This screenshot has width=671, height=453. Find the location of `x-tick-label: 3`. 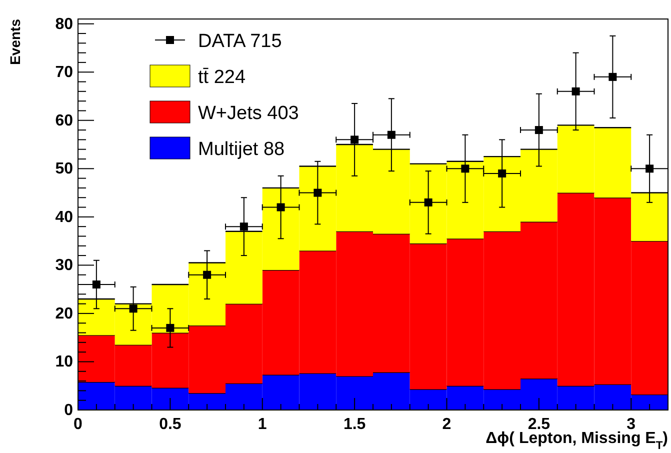

x-tick-label: 3 is located at coordinates (631, 424).